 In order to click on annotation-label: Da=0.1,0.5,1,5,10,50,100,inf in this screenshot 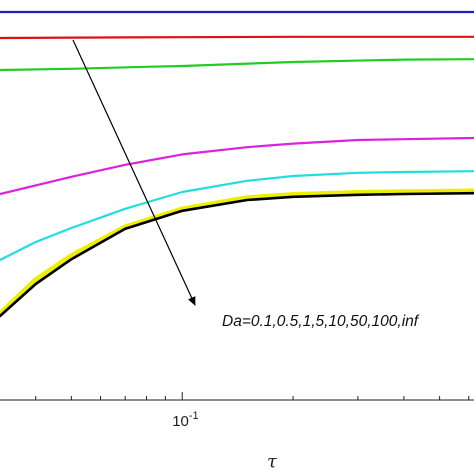, I will do `click(321, 321)`.